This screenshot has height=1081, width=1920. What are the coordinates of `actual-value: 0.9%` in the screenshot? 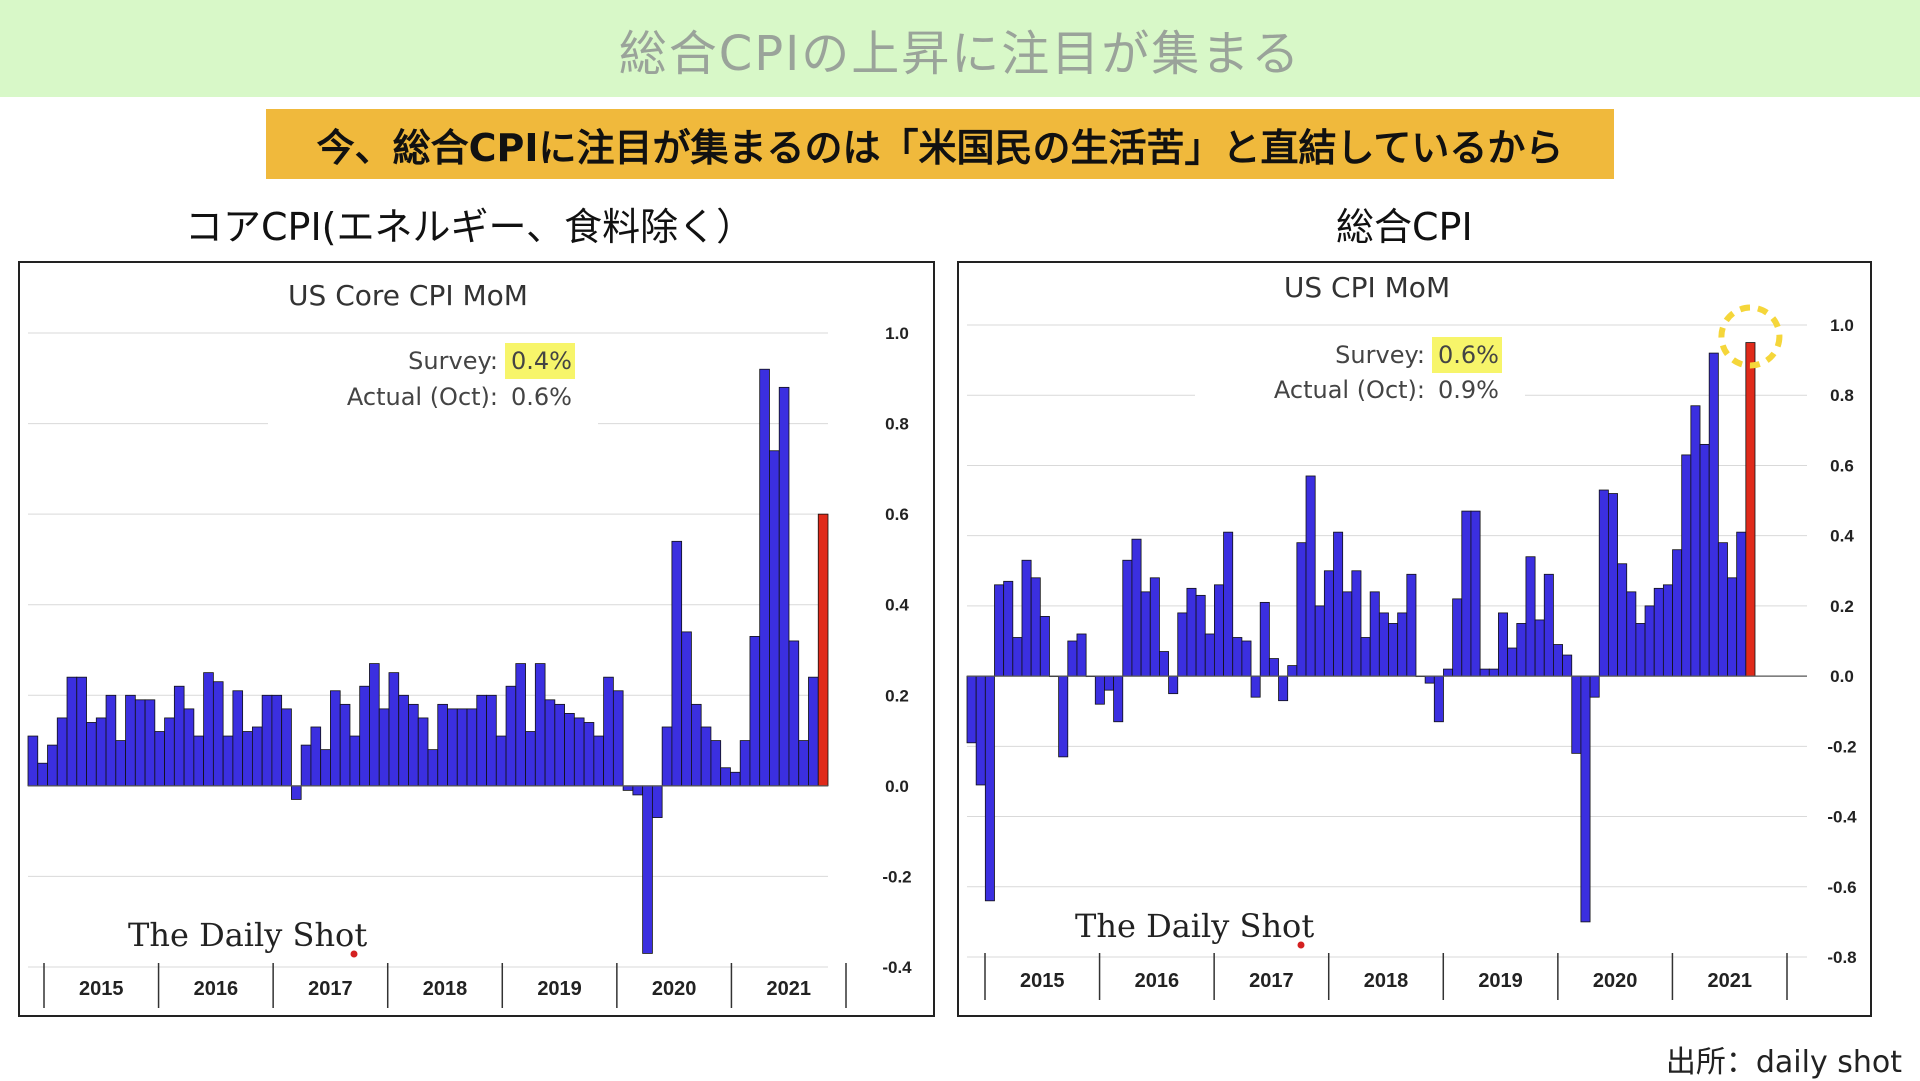 It's located at (1468, 390).